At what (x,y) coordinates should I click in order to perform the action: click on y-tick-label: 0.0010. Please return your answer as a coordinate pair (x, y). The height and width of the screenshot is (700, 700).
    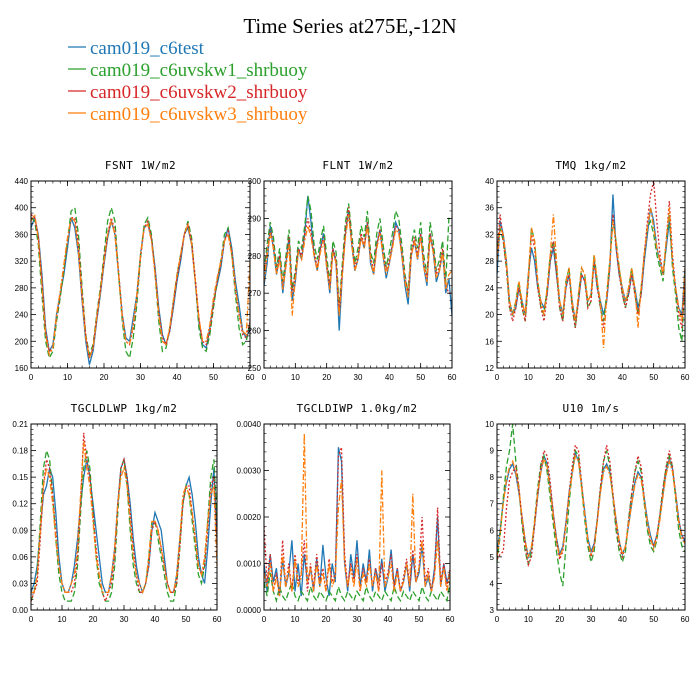
    Looking at the image, I should click on (249, 564).